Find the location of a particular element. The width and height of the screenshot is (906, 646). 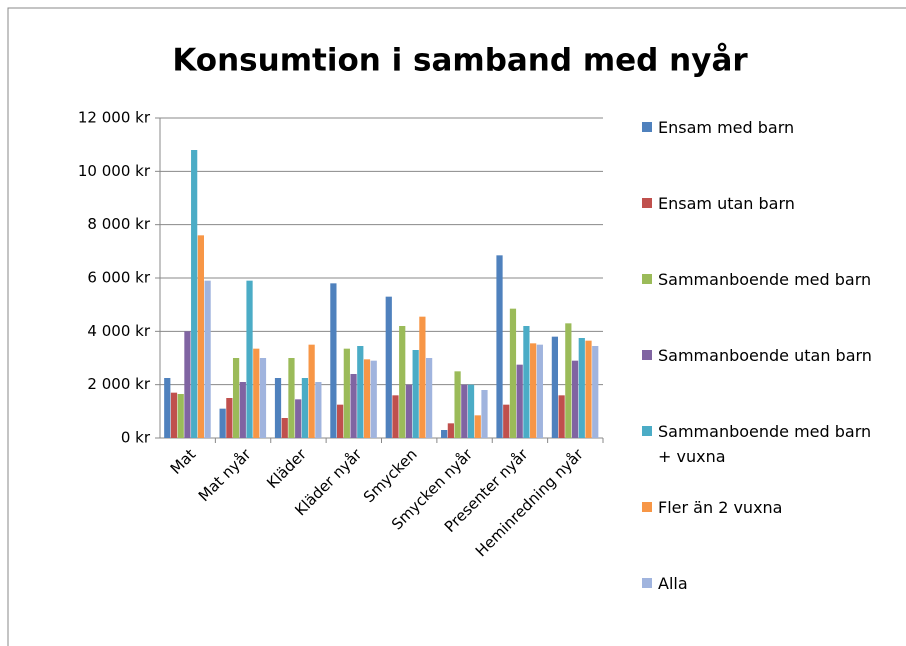

legend-label: Fler än 2 vuxna is located at coordinates (720, 507).